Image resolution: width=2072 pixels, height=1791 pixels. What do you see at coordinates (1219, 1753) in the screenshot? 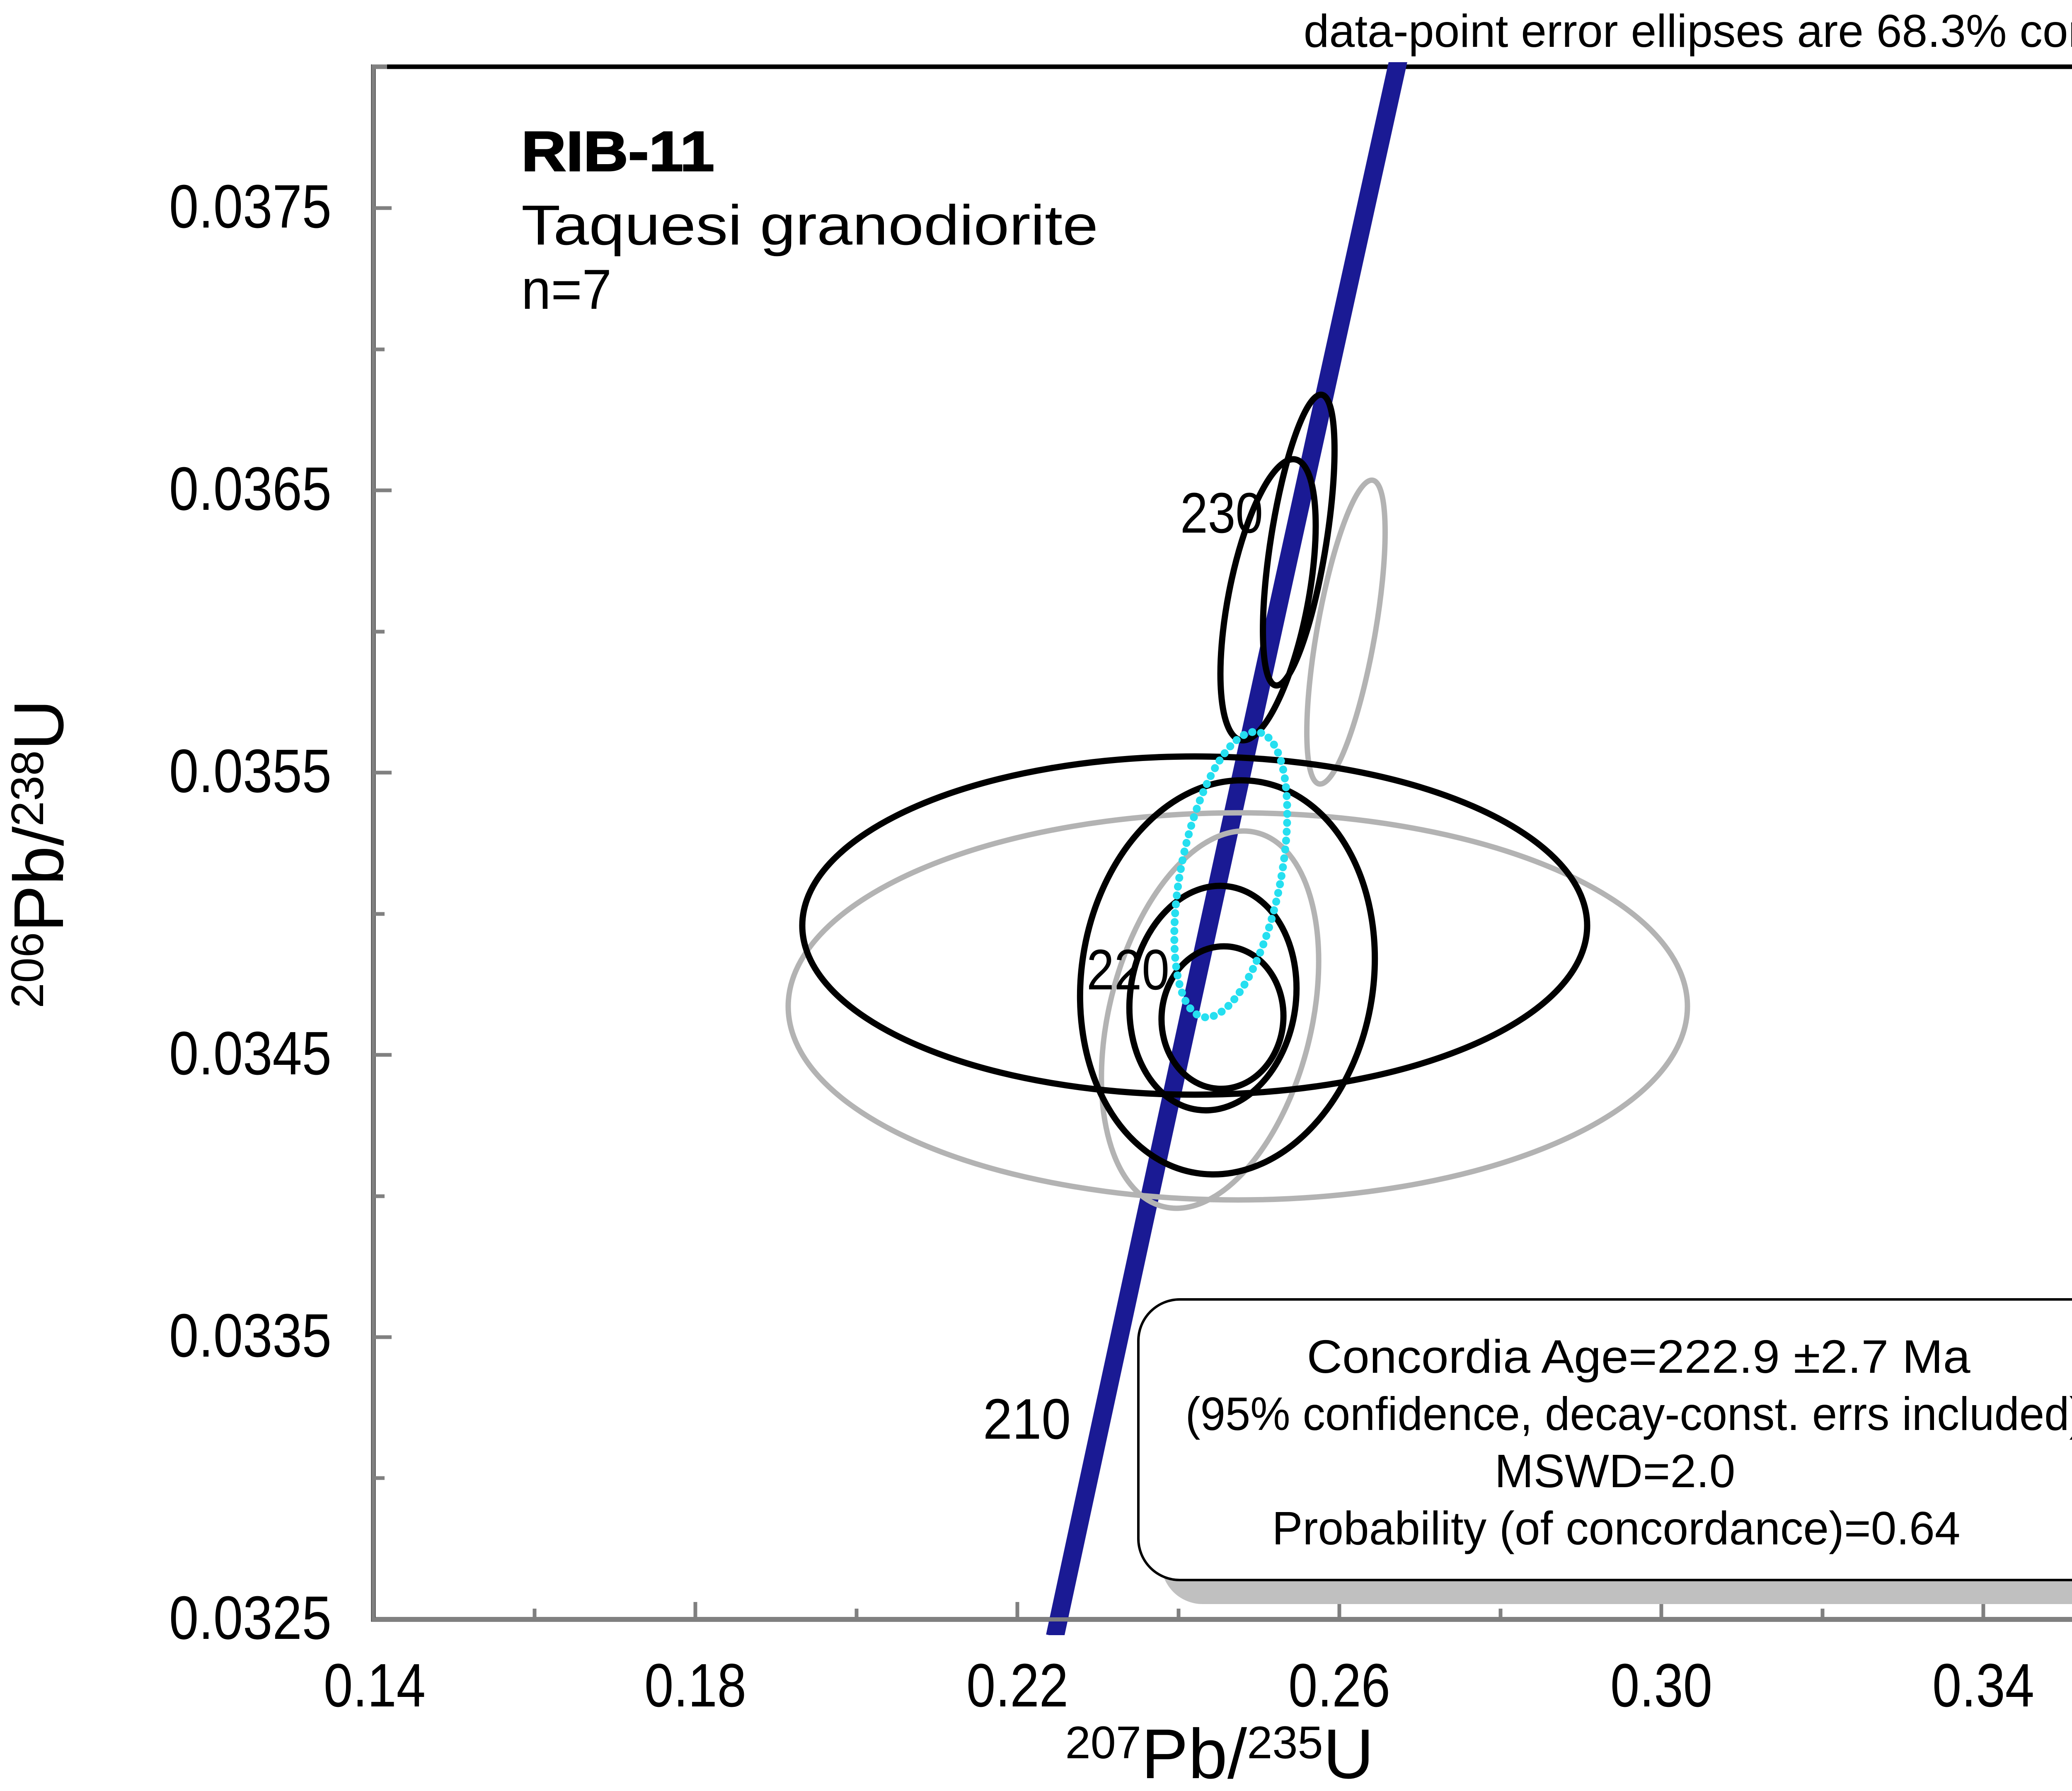
I see `svg-text: 207Pb/235U` at bounding box center [1219, 1753].